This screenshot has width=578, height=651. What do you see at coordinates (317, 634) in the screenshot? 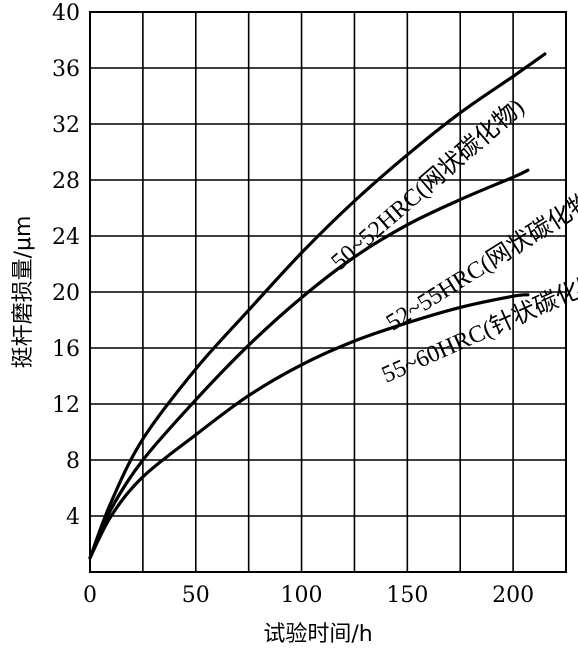
I see `x-axis-label: 试验时间/h` at bounding box center [317, 634].